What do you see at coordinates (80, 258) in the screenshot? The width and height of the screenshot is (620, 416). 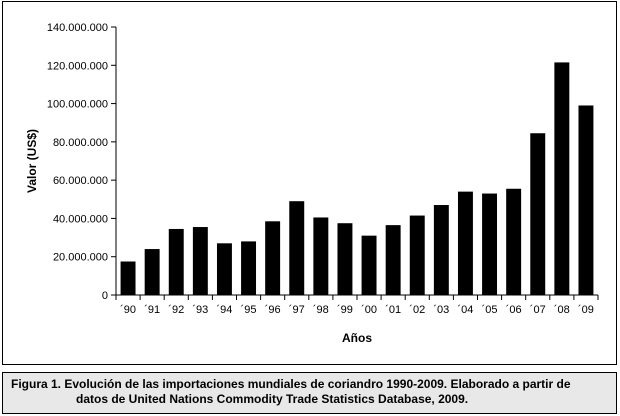 I see `y-tick-label: 20.000.000` at bounding box center [80, 258].